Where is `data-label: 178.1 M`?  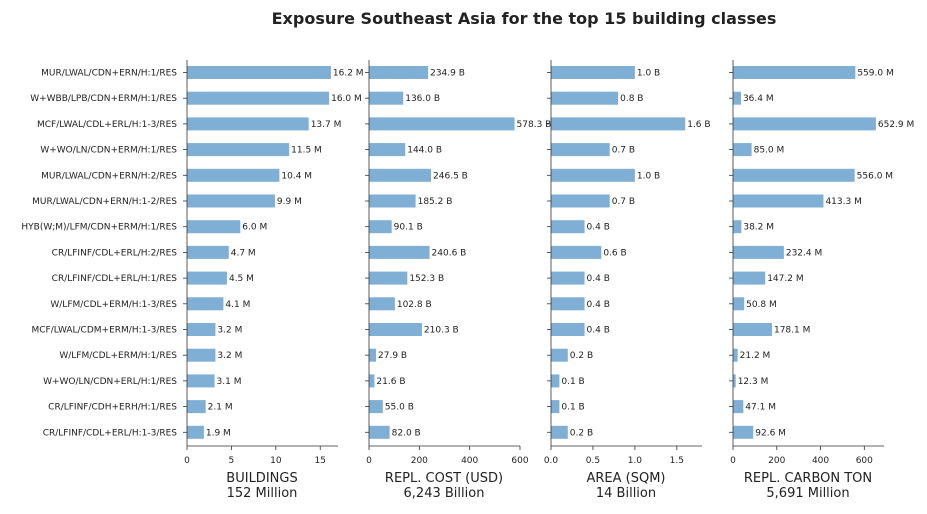 data-label: 178.1 M is located at coordinates (792, 331).